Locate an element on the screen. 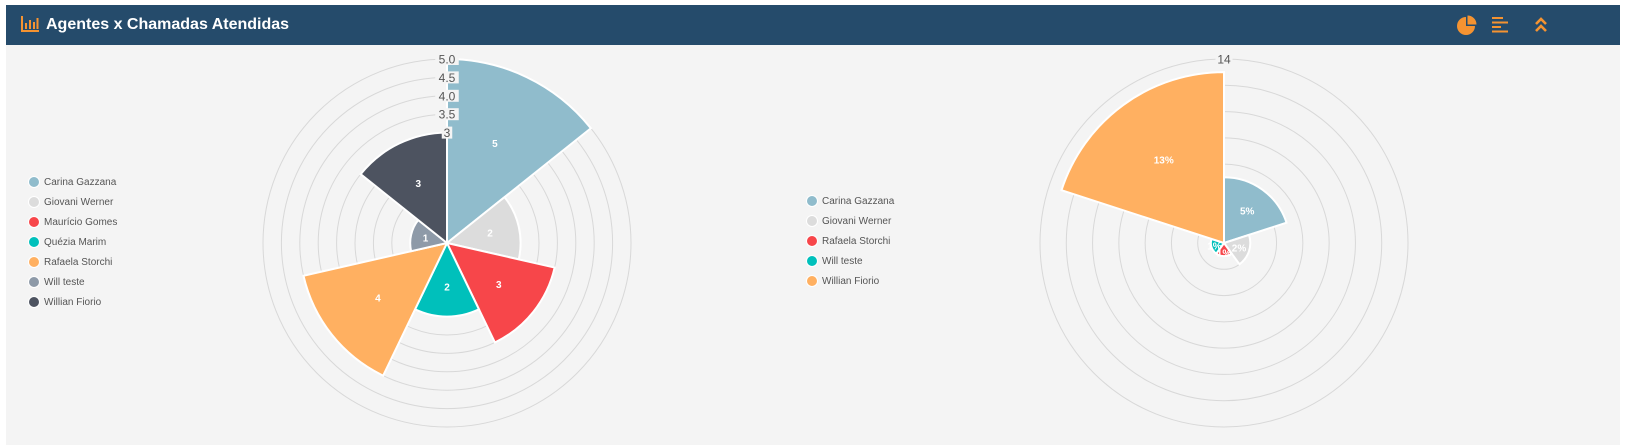 The width and height of the screenshot is (1628, 445). legend-item: Maurício Gomes is located at coordinates (72, 222).